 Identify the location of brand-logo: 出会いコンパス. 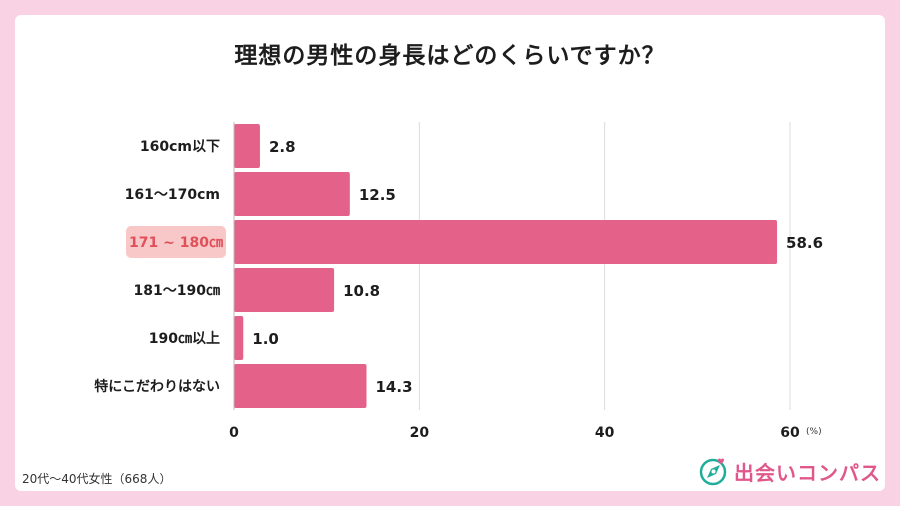
(789, 471).